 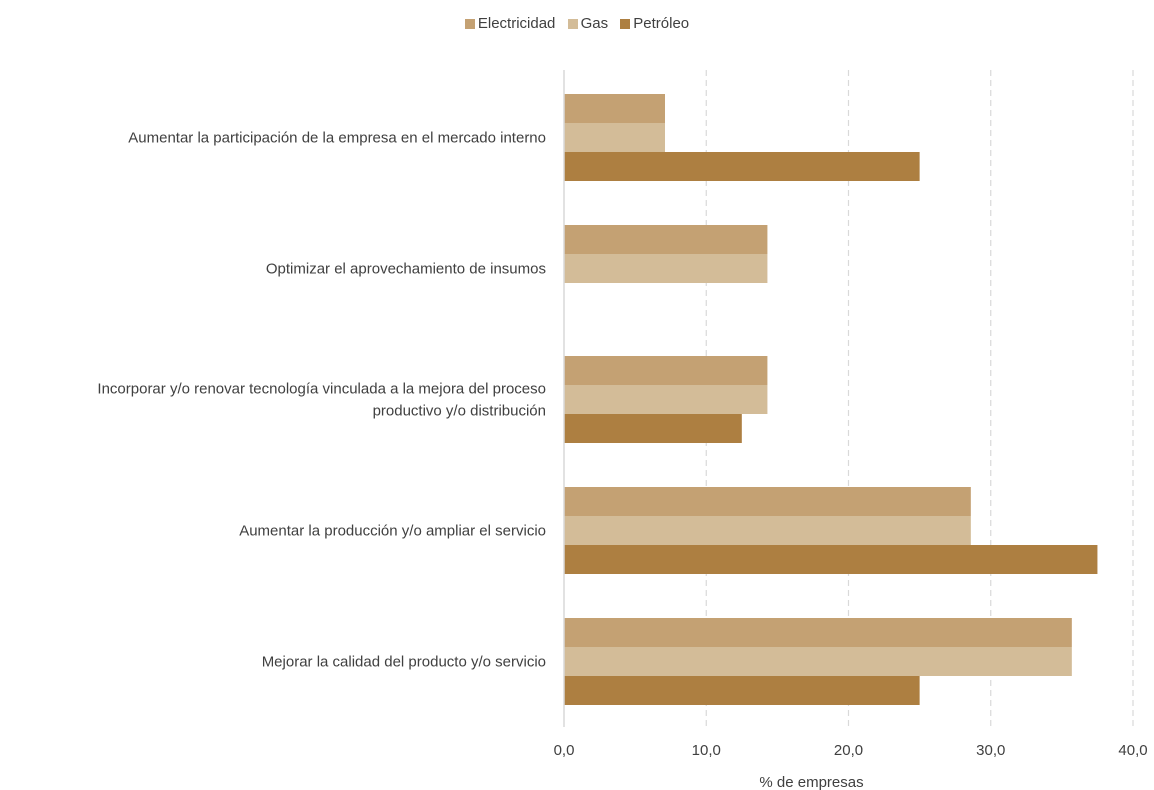 I want to click on tick-label-0: 0,0, so click(x=564, y=750).